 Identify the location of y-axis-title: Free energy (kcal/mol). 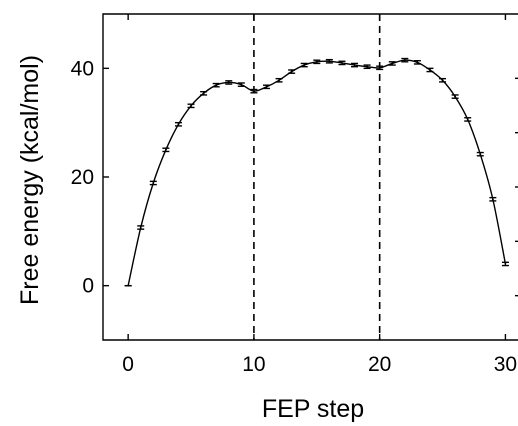
(30, 180).